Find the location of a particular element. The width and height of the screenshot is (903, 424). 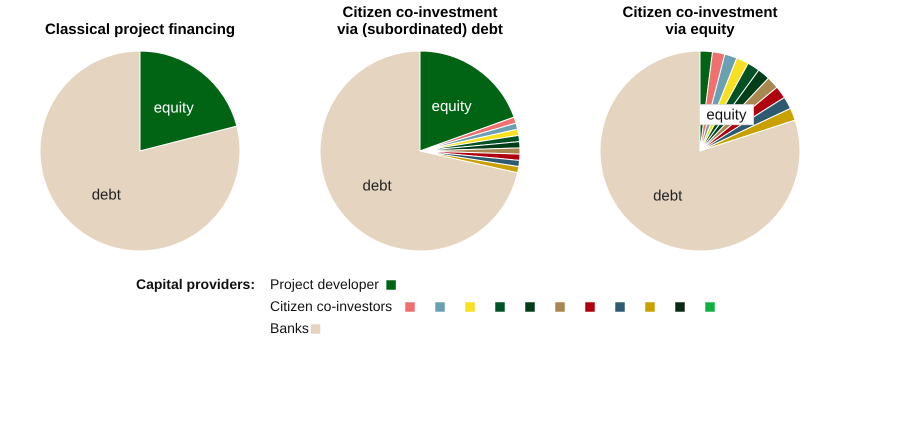

legend-label: Banks is located at coordinates (289, 328).